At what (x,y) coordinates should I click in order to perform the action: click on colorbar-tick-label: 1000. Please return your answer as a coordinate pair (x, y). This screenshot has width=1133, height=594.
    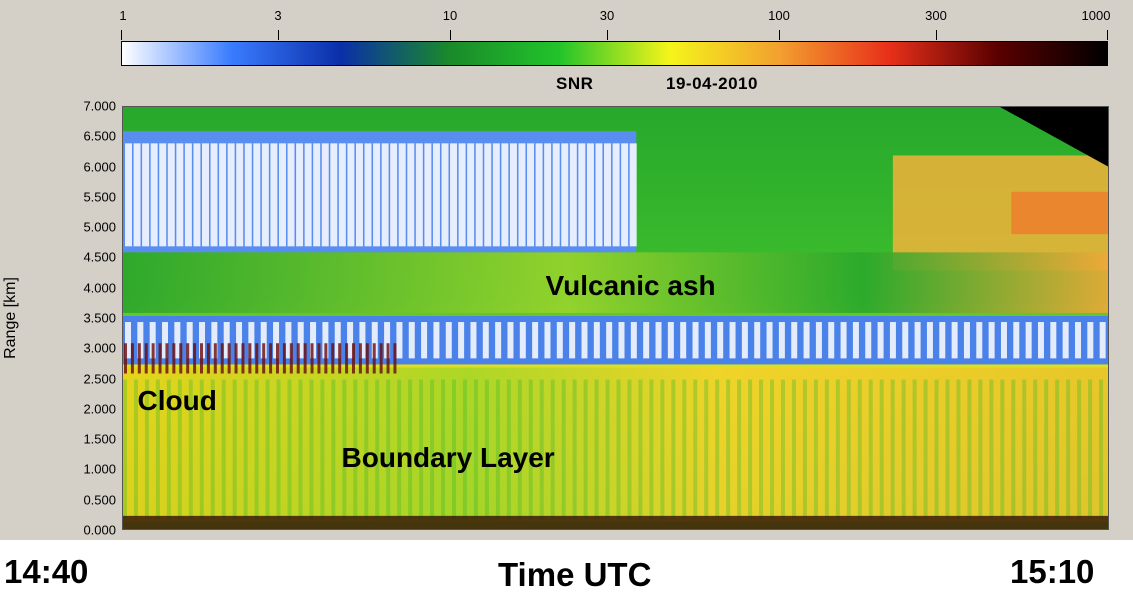
    Looking at the image, I should click on (1096, 15).